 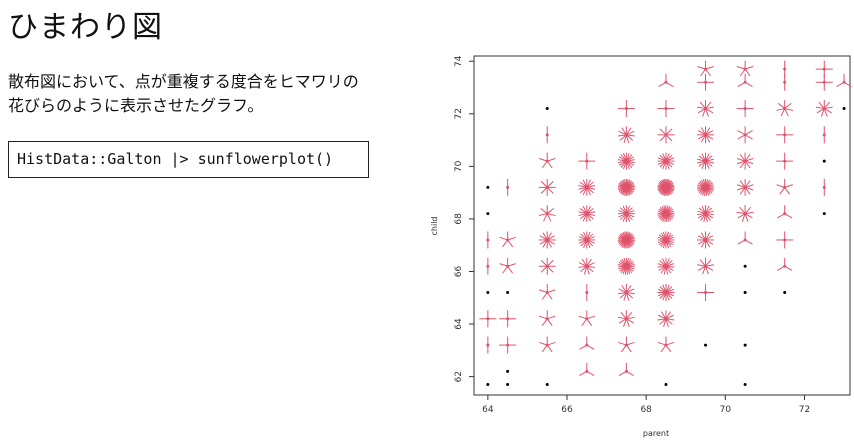 What do you see at coordinates (656, 433) in the screenshot?
I see `x-axis-label: parent` at bounding box center [656, 433].